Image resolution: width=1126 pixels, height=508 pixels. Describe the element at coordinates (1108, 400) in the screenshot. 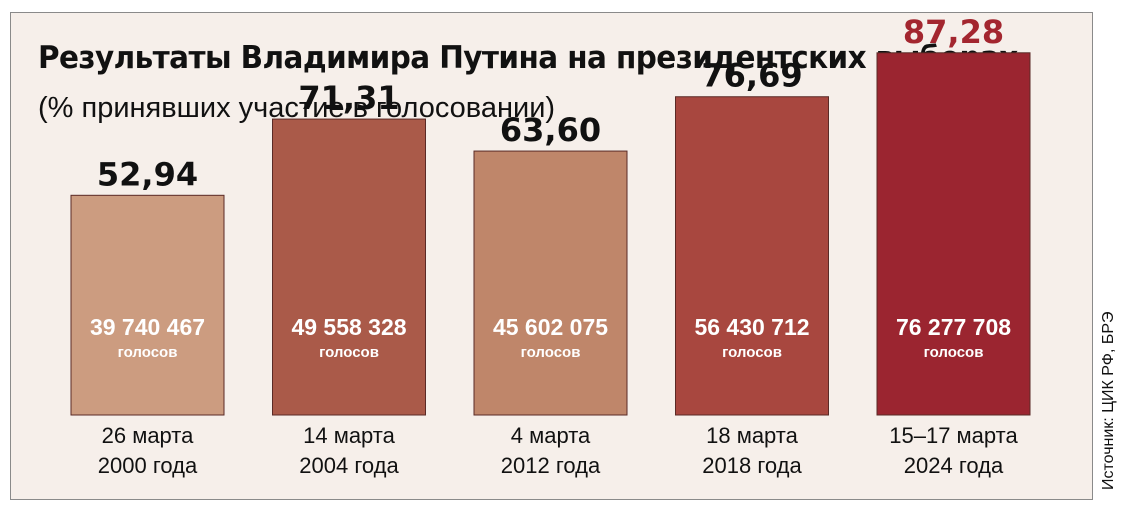

I see `source-note: Источник: ЦИК РФ, БРЭ` at that location.